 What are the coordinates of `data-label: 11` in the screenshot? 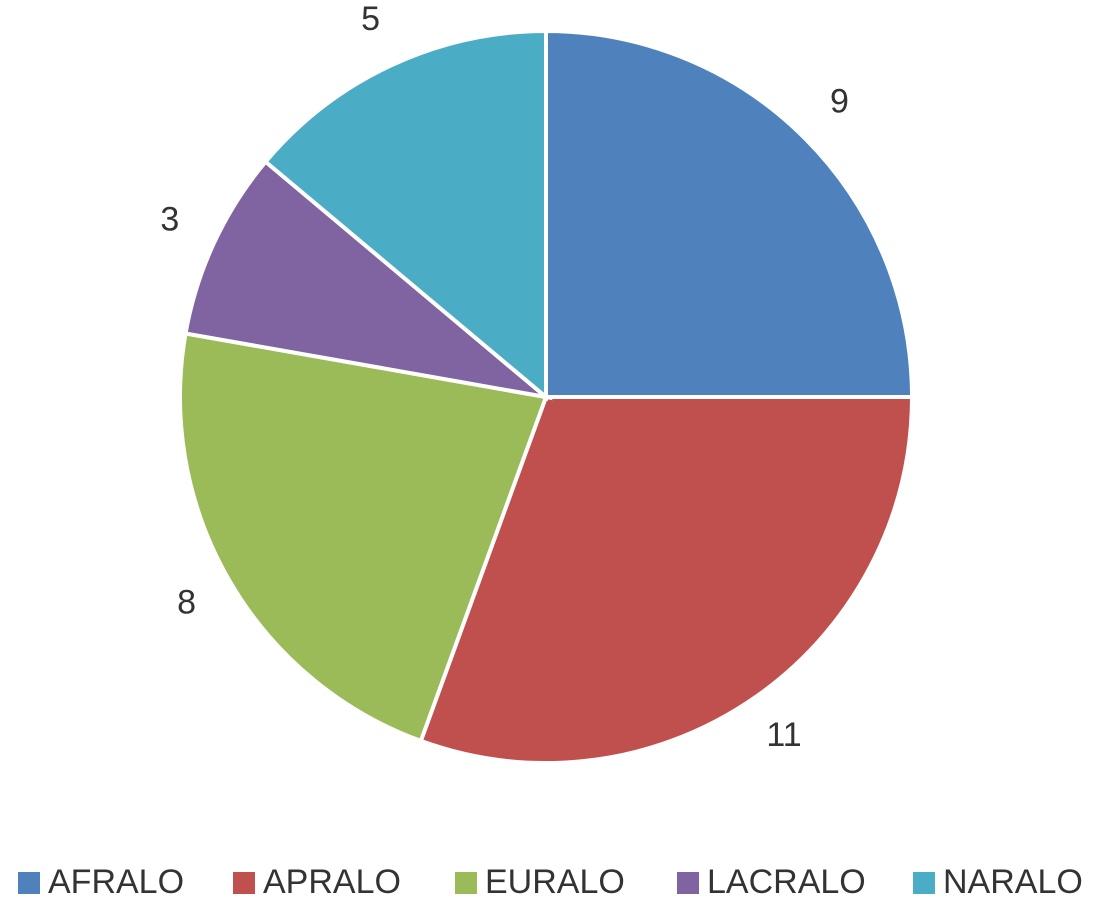 It's located at (783, 735).